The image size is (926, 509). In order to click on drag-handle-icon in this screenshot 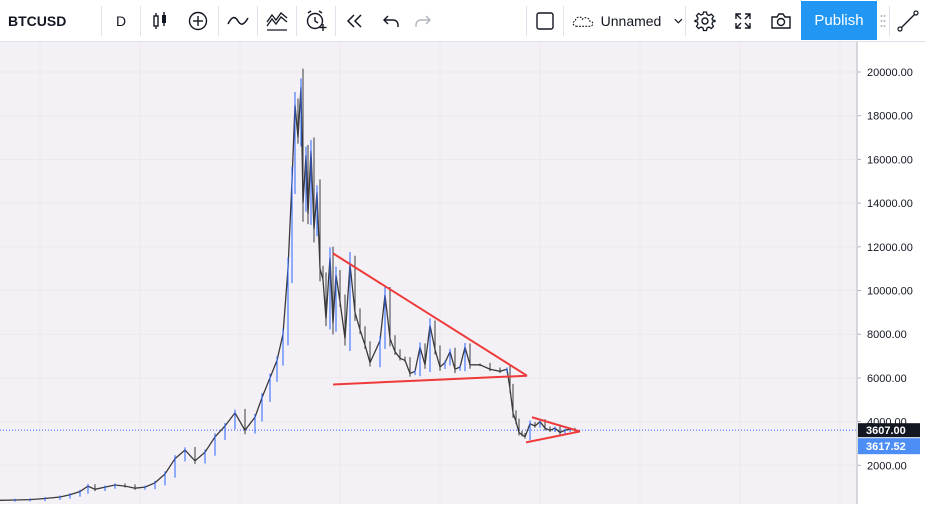, I will do `click(883, 20)`.